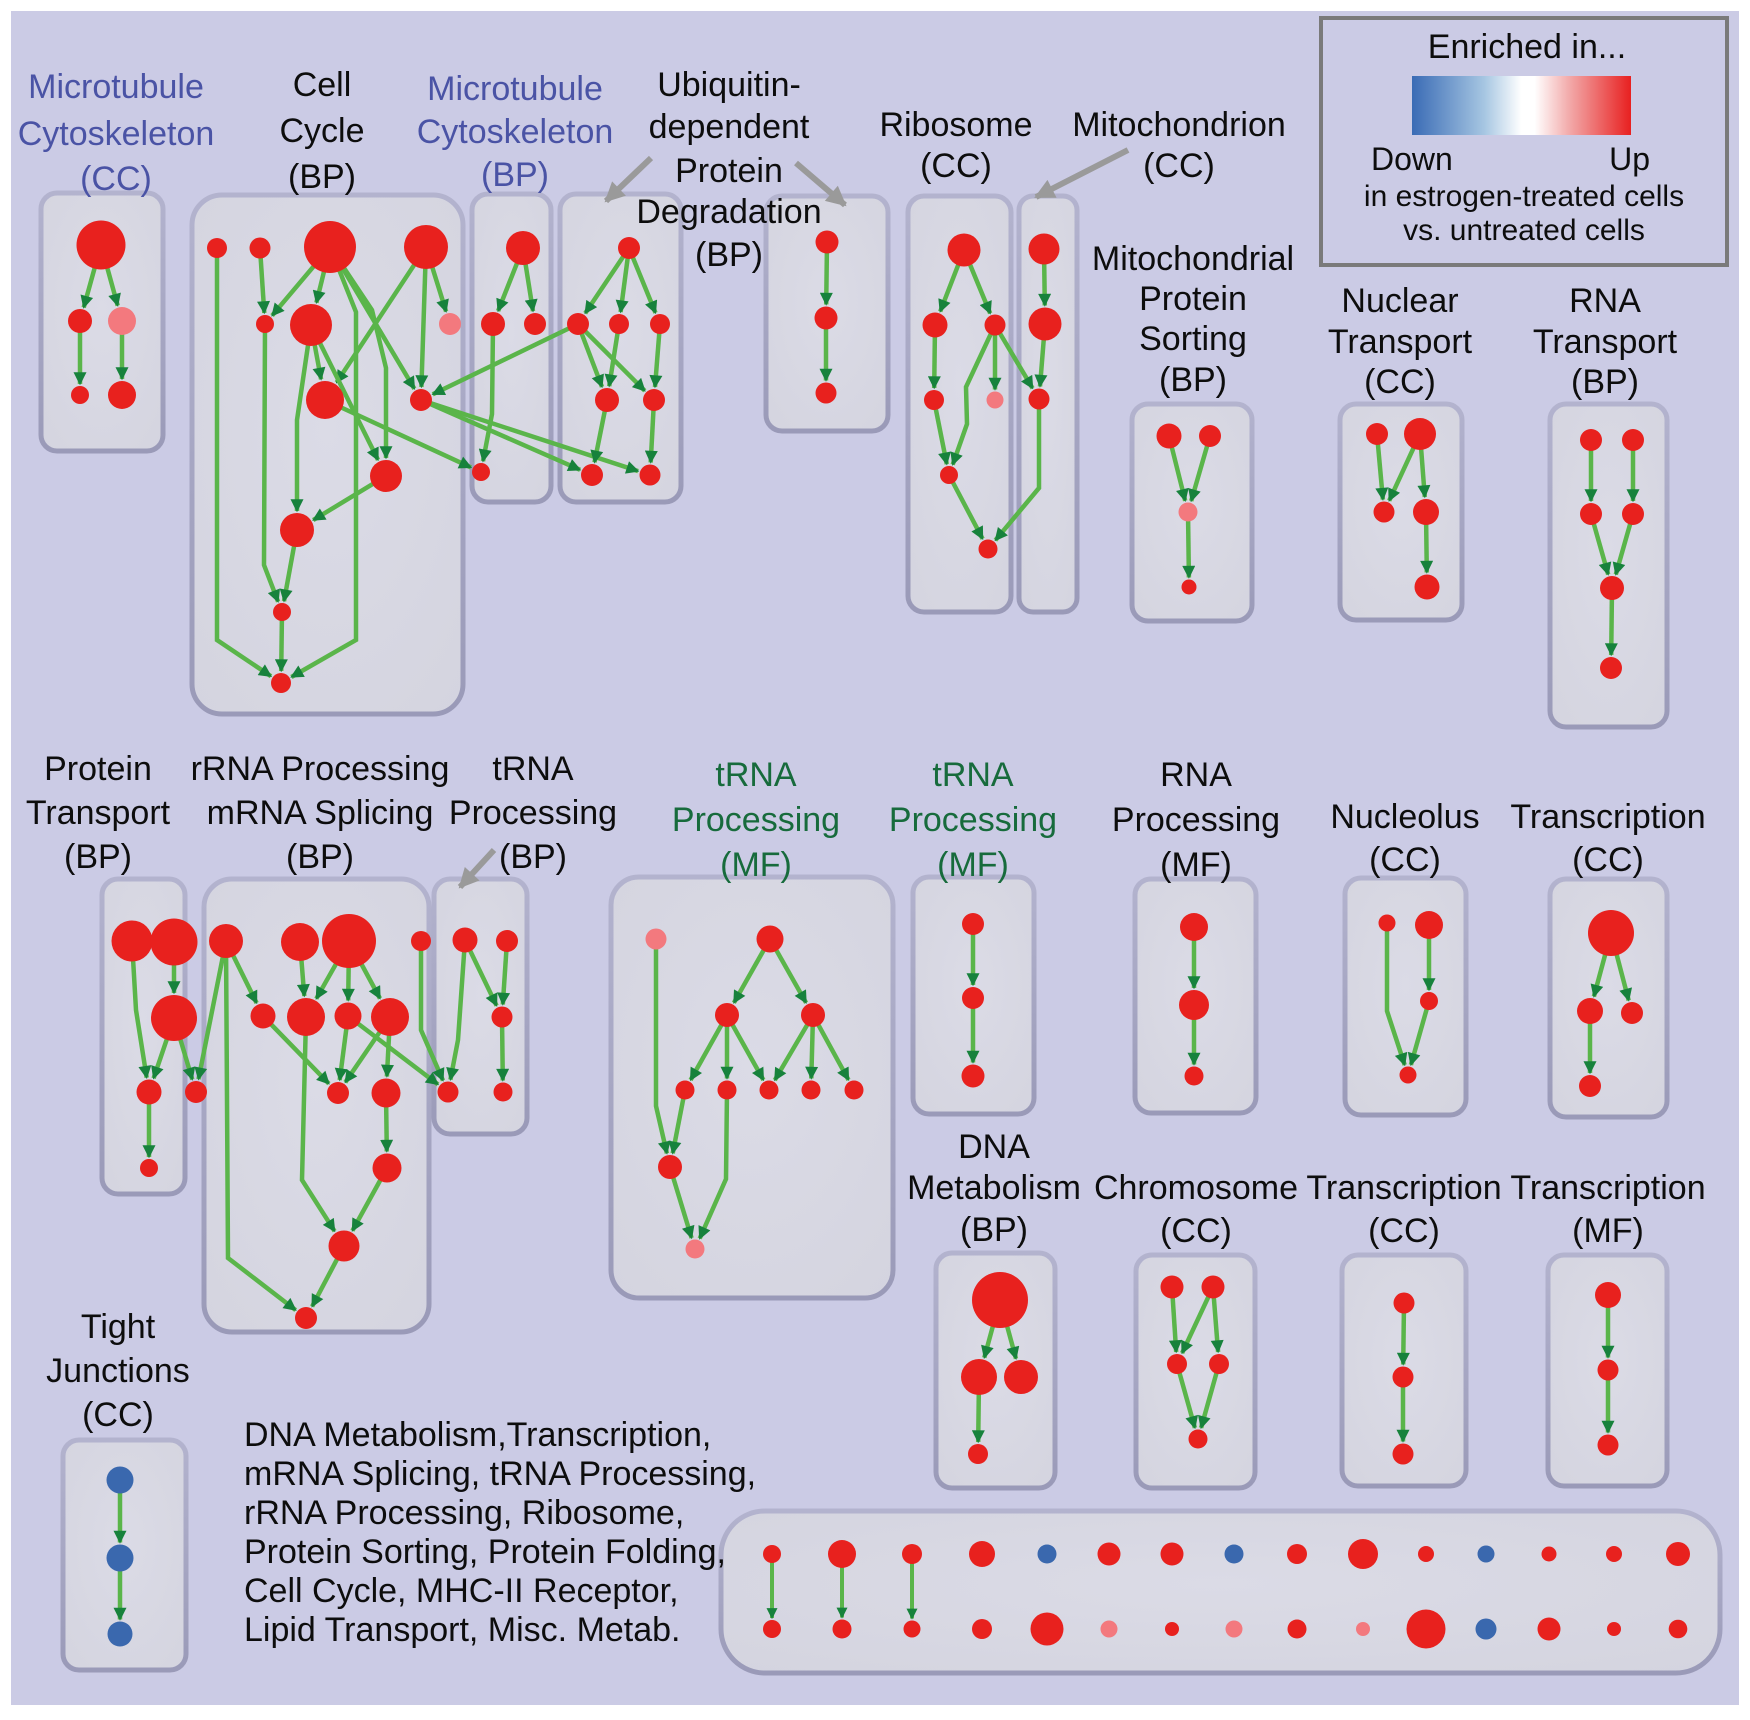 This screenshot has width=1750, height=1720. I want to click on svg-text: vs. untreated cells, so click(1524, 230).